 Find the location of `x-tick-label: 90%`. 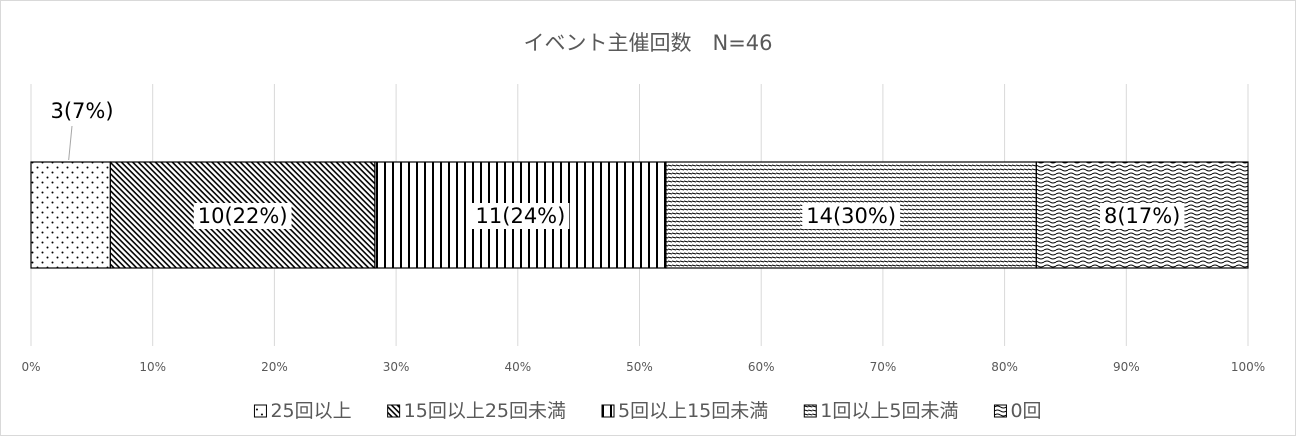

x-tick-label: 90% is located at coordinates (1126, 367).